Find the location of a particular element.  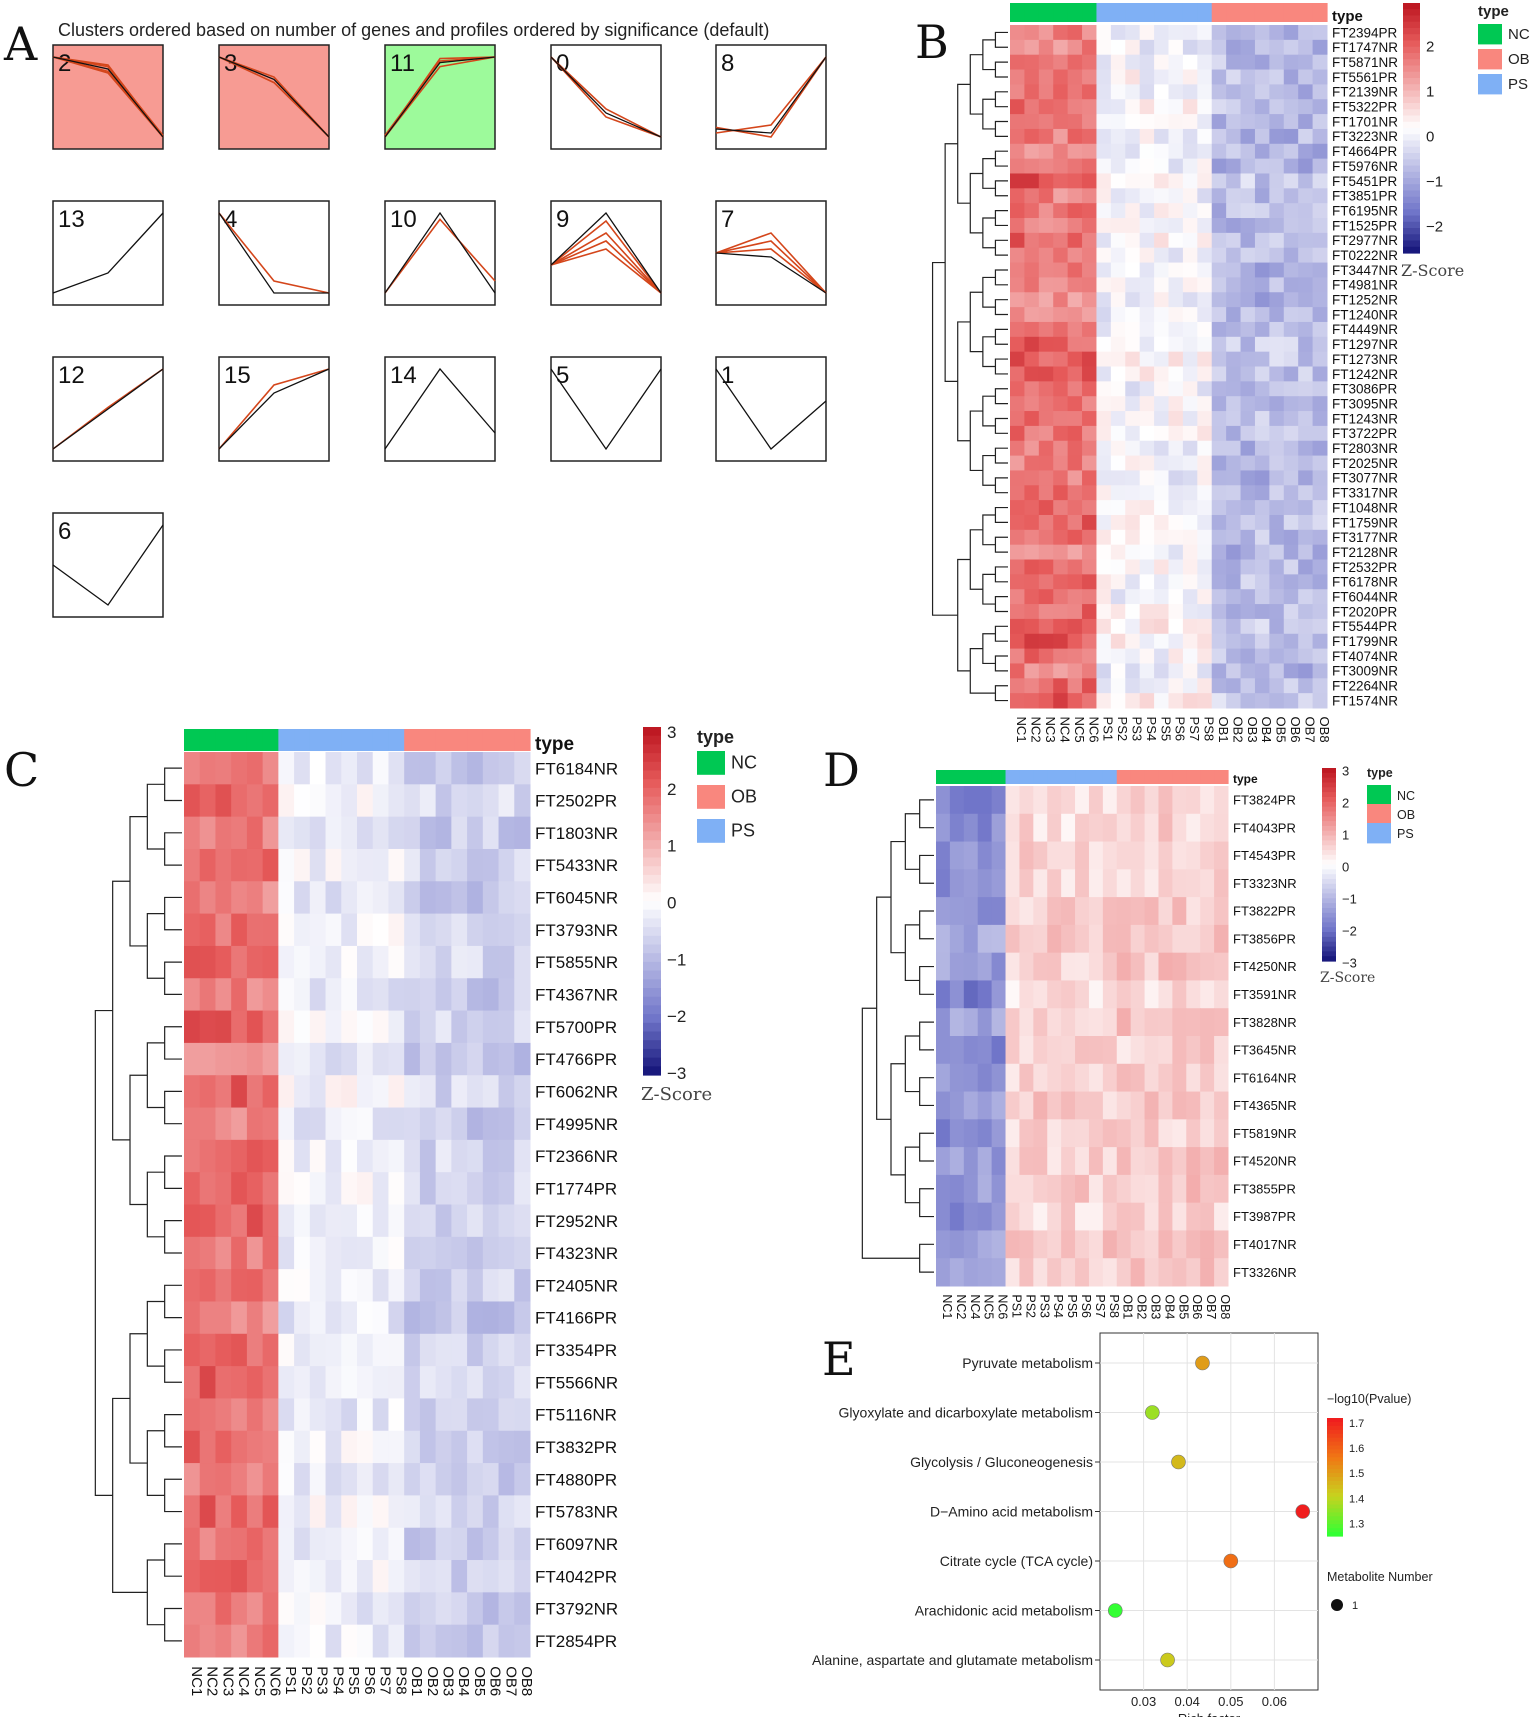

cell-FT3851PR-NC1 is located at coordinates (1017, 196).